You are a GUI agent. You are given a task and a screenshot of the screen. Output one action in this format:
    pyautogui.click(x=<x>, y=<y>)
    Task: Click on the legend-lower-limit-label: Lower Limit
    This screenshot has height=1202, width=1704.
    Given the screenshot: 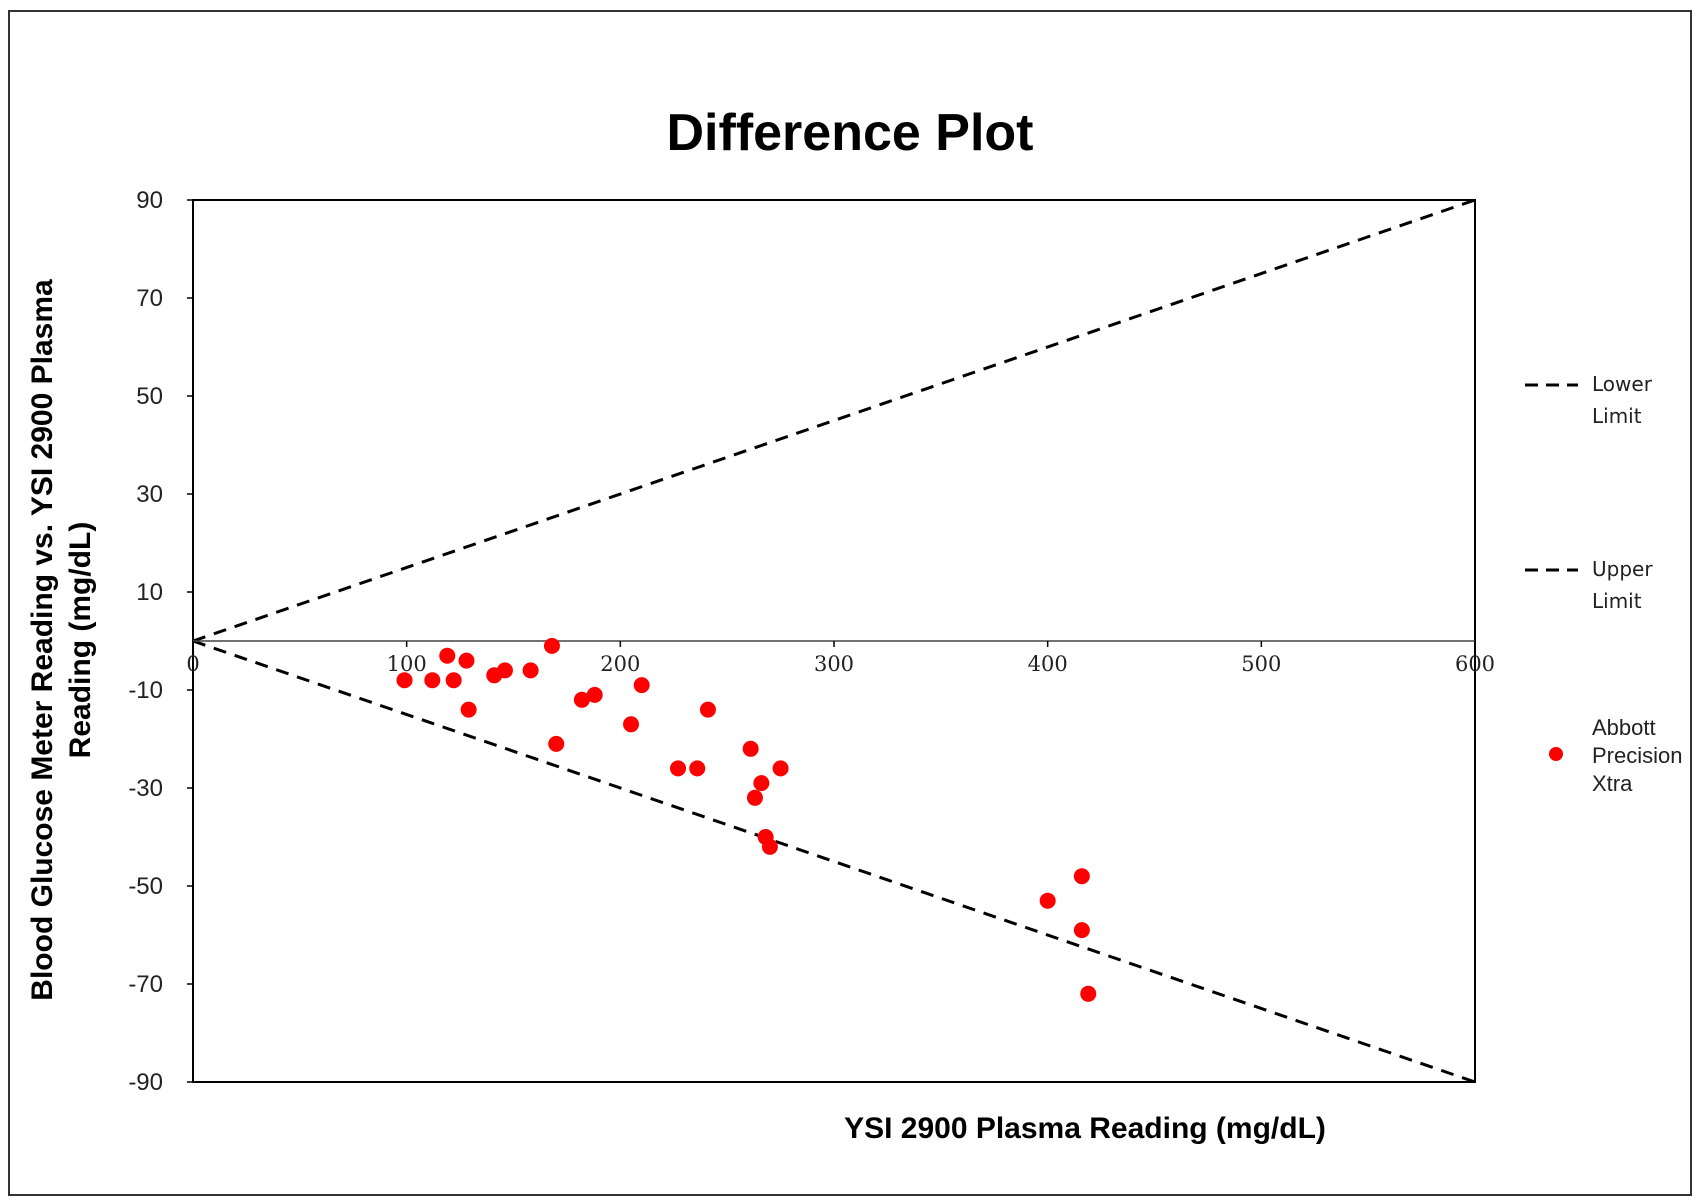 What is the action you would take?
    pyautogui.click(x=1622, y=400)
    